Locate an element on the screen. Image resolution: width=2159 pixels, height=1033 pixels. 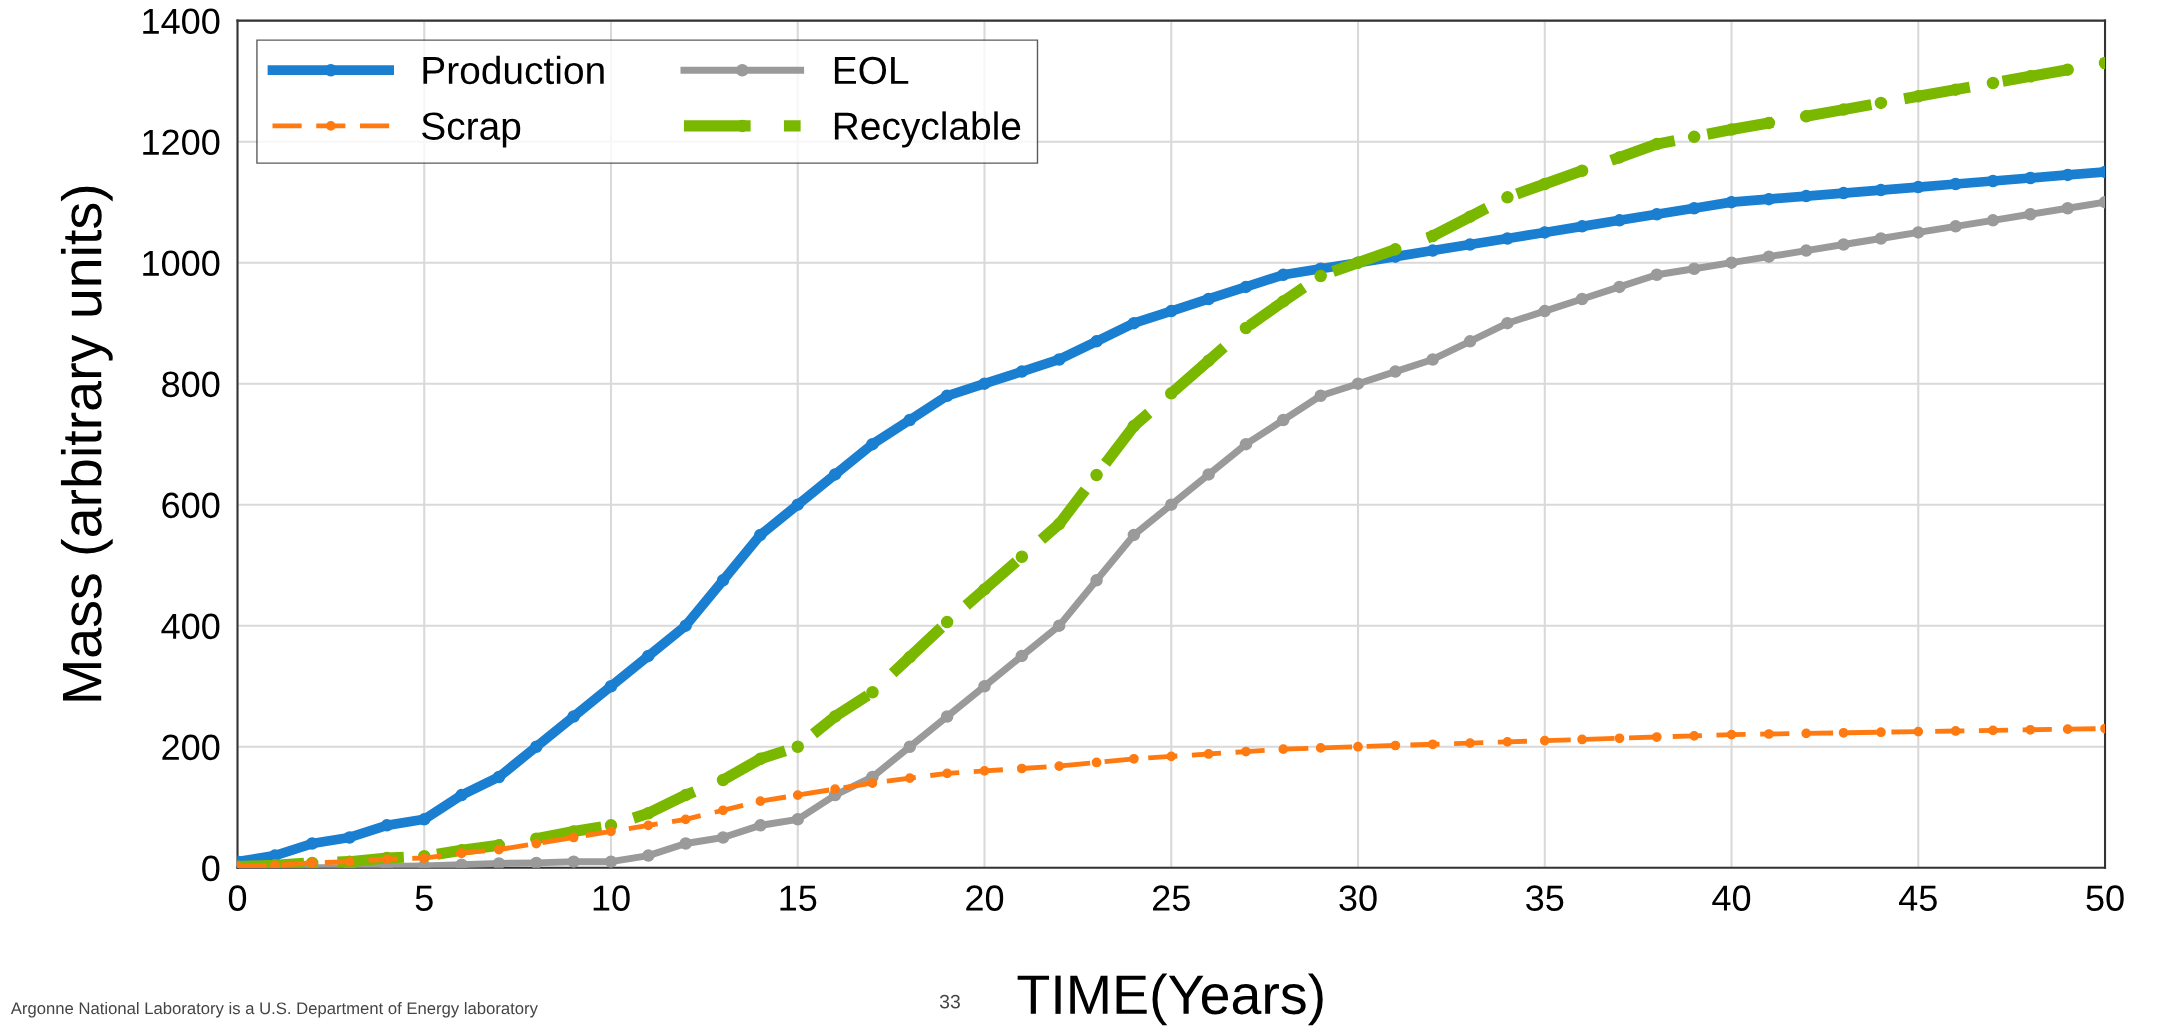
y-tick-label: 1400 is located at coordinates (181, 21).